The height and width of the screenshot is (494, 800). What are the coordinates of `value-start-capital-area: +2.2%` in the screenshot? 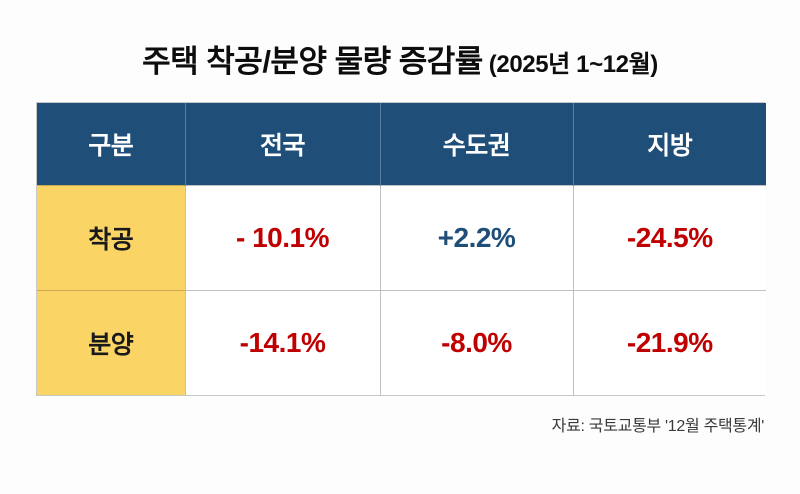 It's located at (476, 237).